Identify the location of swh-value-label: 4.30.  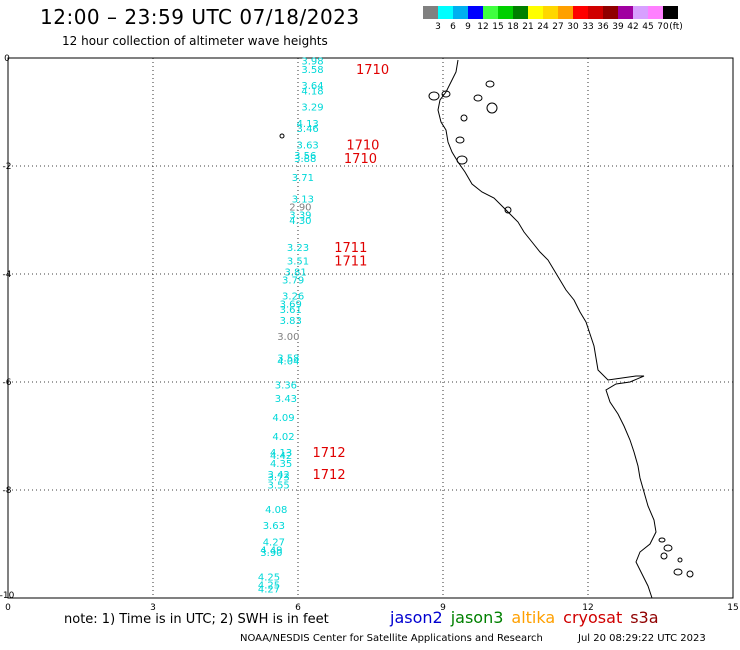
(300, 221).